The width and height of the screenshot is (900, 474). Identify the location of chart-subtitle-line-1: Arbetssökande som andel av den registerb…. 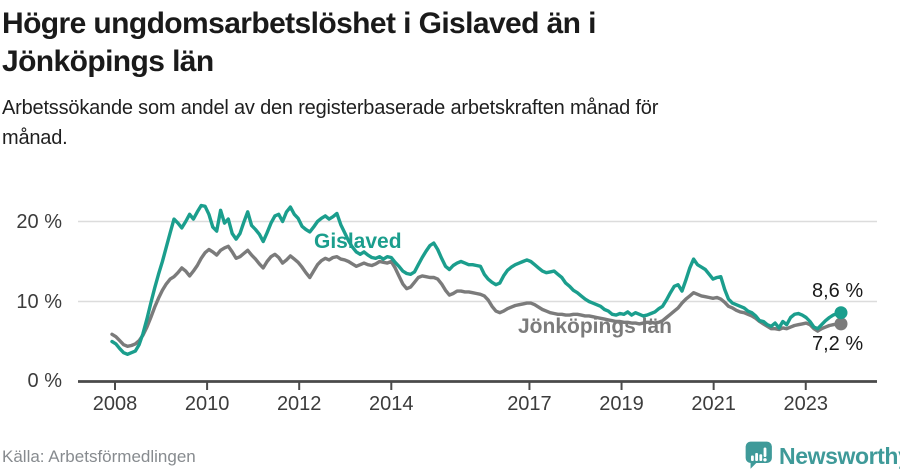
(330, 108).